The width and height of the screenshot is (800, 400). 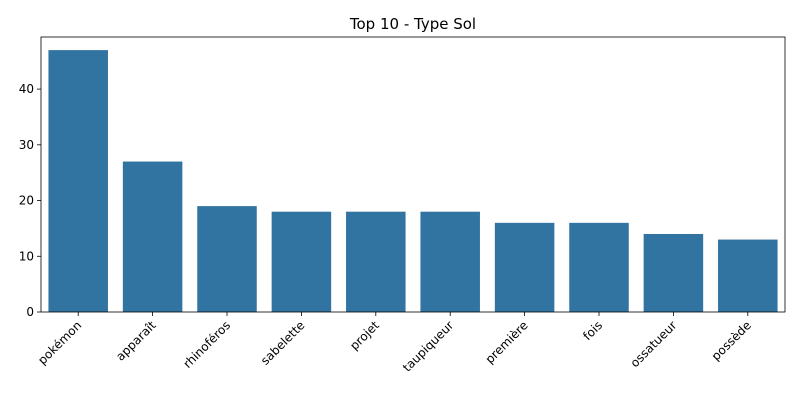 I want to click on x-tick-label-6: première, so click(x=507, y=342).